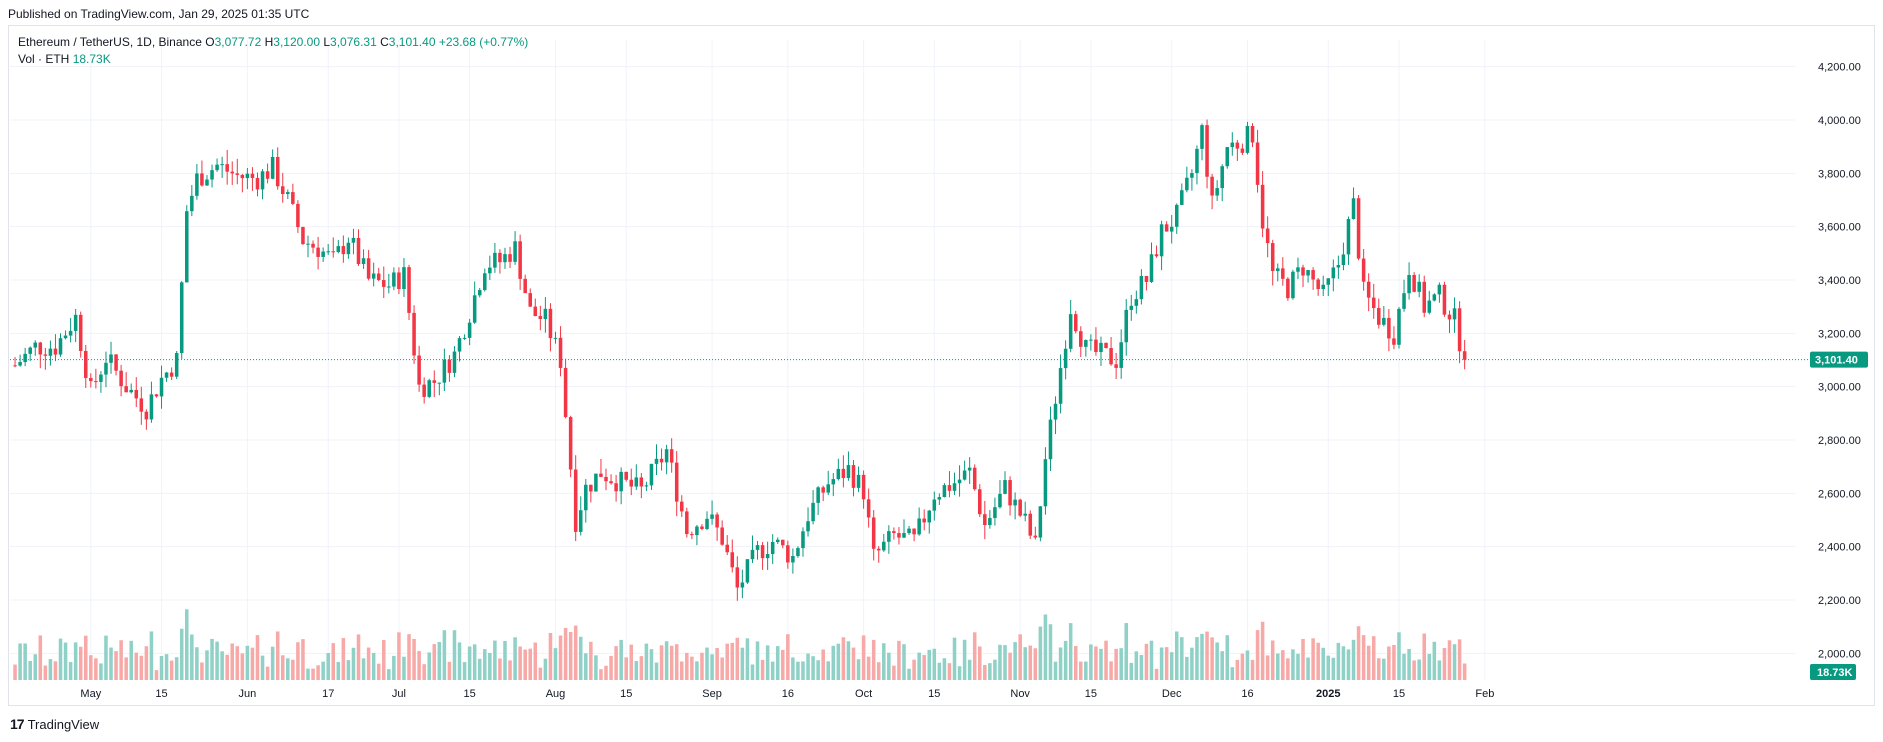 The image size is (1883, 742). What do you see at coordinates (1484, 694) in the screenshot?
I see `time-tick-label: Feb` at bounding box center [1484, 694].